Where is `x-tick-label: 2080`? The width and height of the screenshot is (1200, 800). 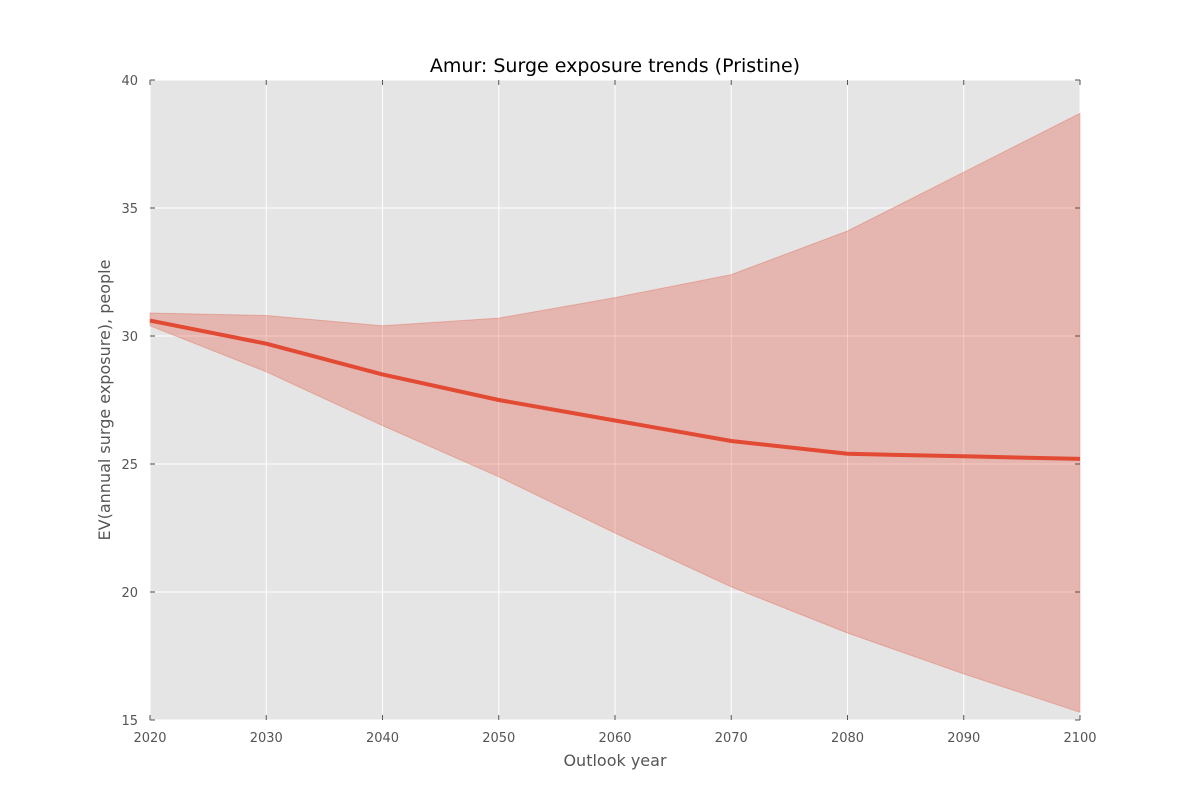
x-tick-label: 2080 is located at coordinates (847, 738).